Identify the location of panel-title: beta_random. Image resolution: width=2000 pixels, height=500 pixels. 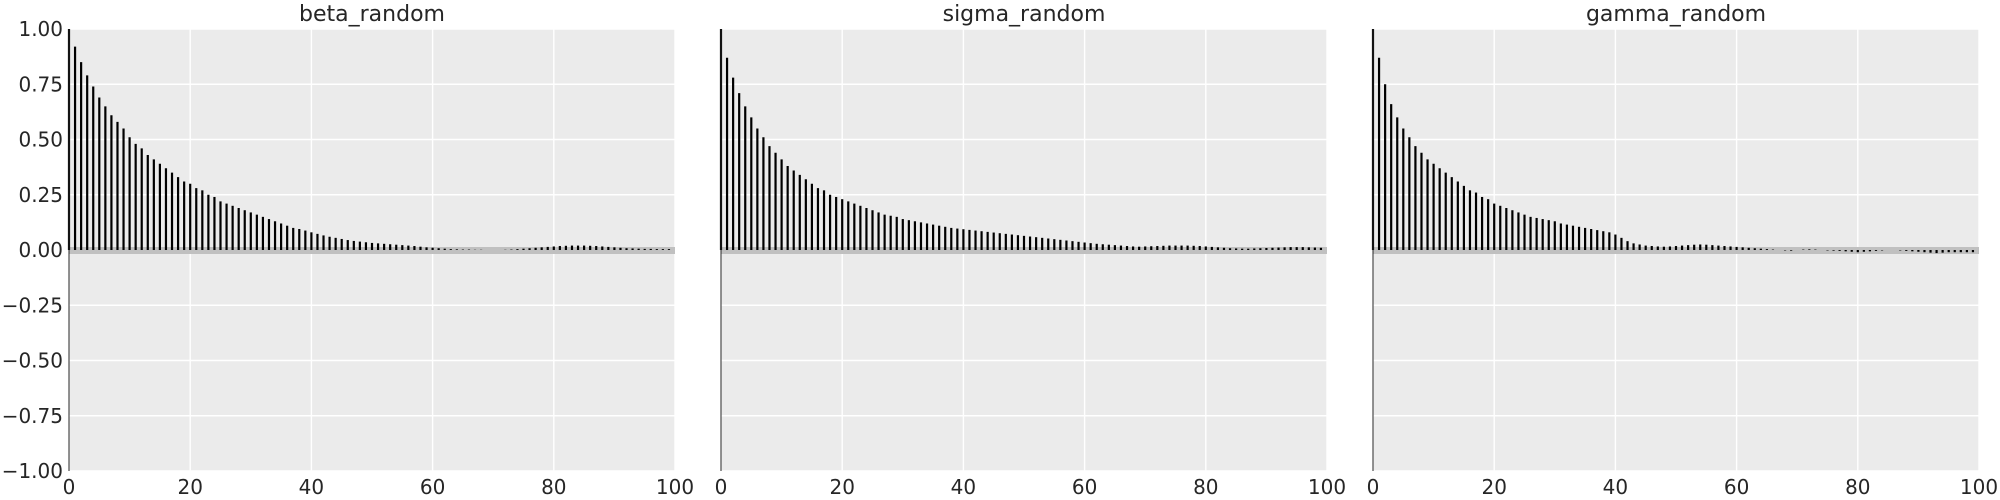
(372, 14).